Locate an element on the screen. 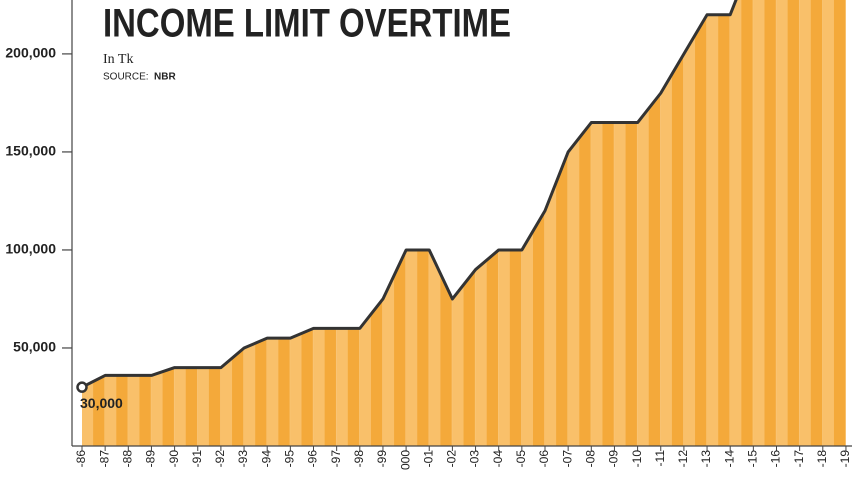  x-tick-label: -02 is located at coordinates (452, 459).